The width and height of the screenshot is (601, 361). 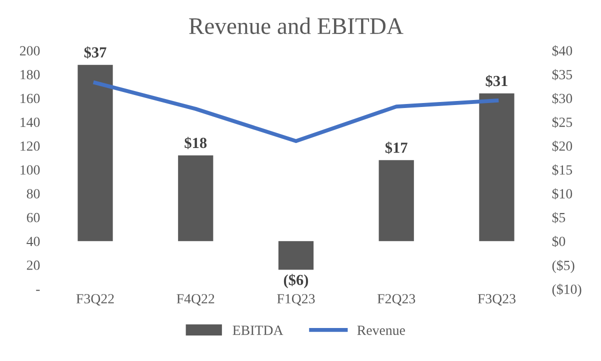 I want to click on x-tick-label: F3Q22, so click(x=95, y=300).